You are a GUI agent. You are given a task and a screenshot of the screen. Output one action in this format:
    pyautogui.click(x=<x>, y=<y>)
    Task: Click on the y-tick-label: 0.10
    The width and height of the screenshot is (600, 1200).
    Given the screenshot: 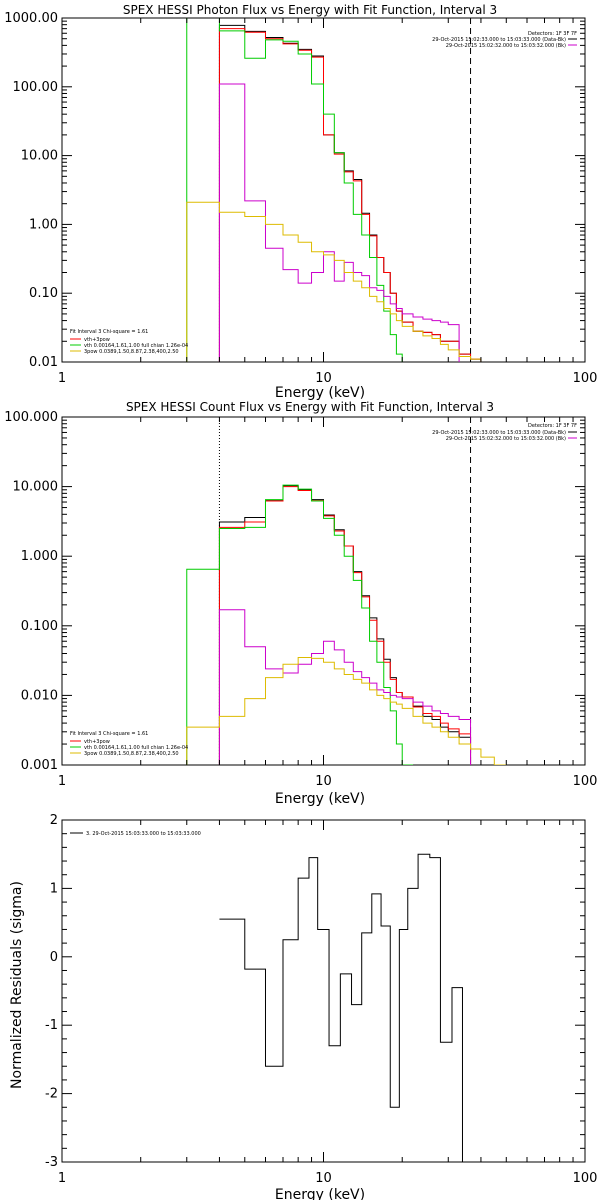 What is the action you would take?
    pyautogui.click(x=43, y=293)
    